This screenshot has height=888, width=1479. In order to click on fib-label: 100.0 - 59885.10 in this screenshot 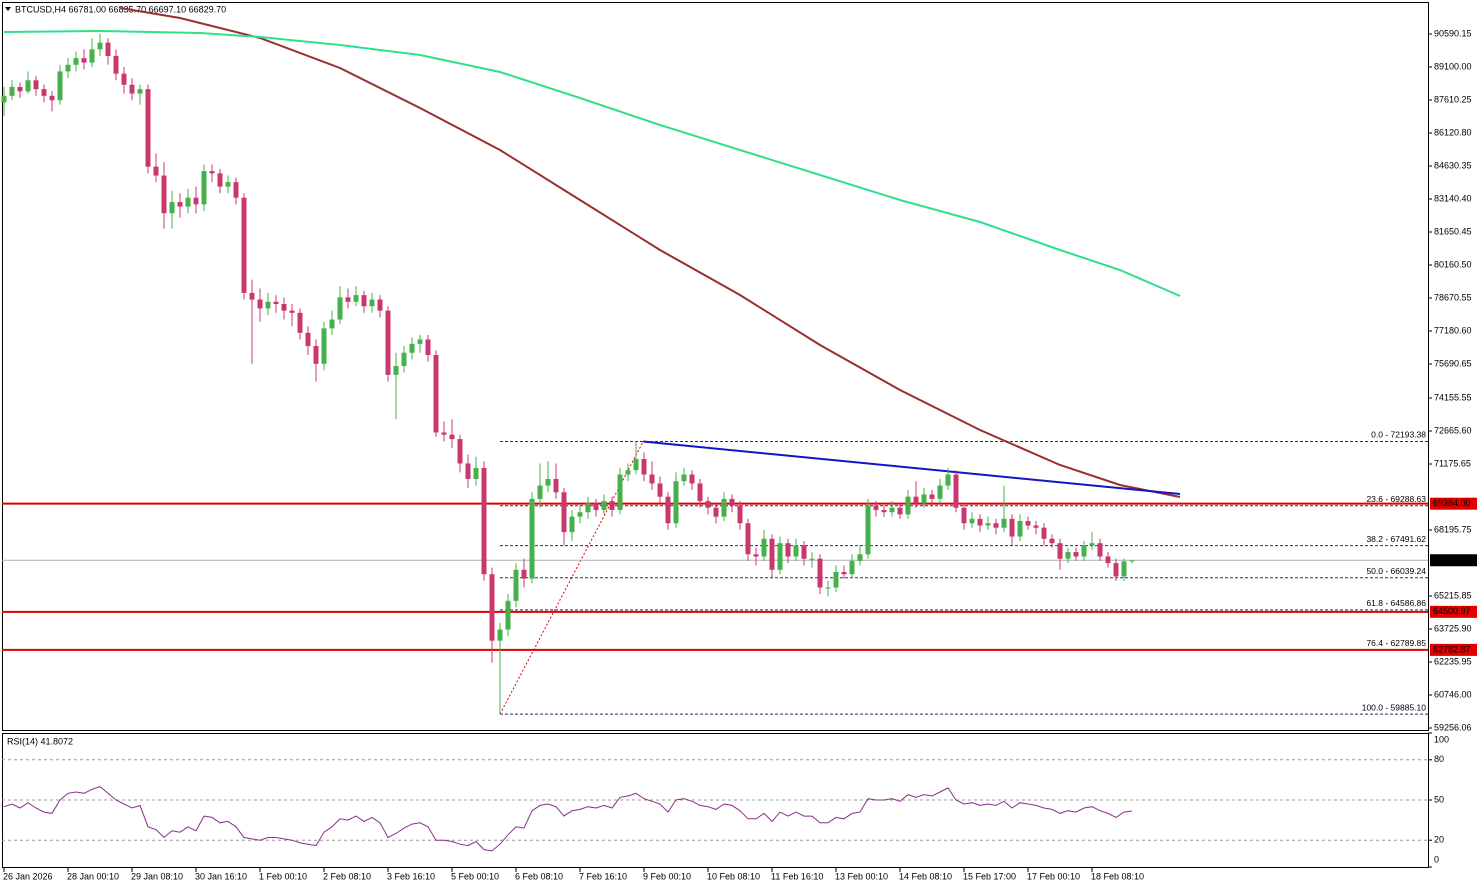, I will do `click(1394, 707)`.